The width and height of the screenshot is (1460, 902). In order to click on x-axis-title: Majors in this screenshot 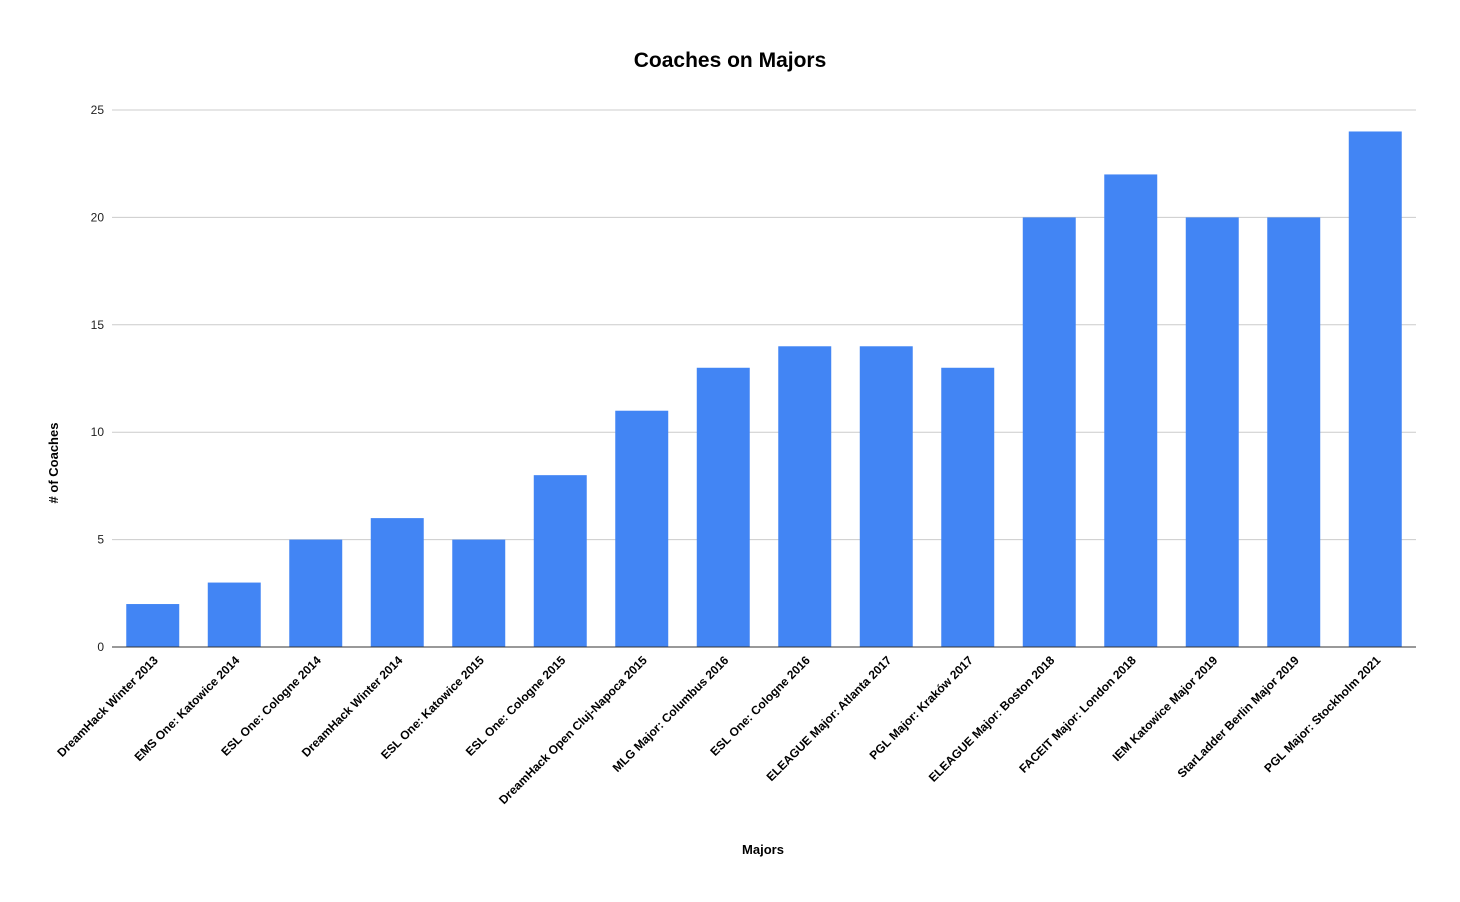, I will do `click(763, 849)`.